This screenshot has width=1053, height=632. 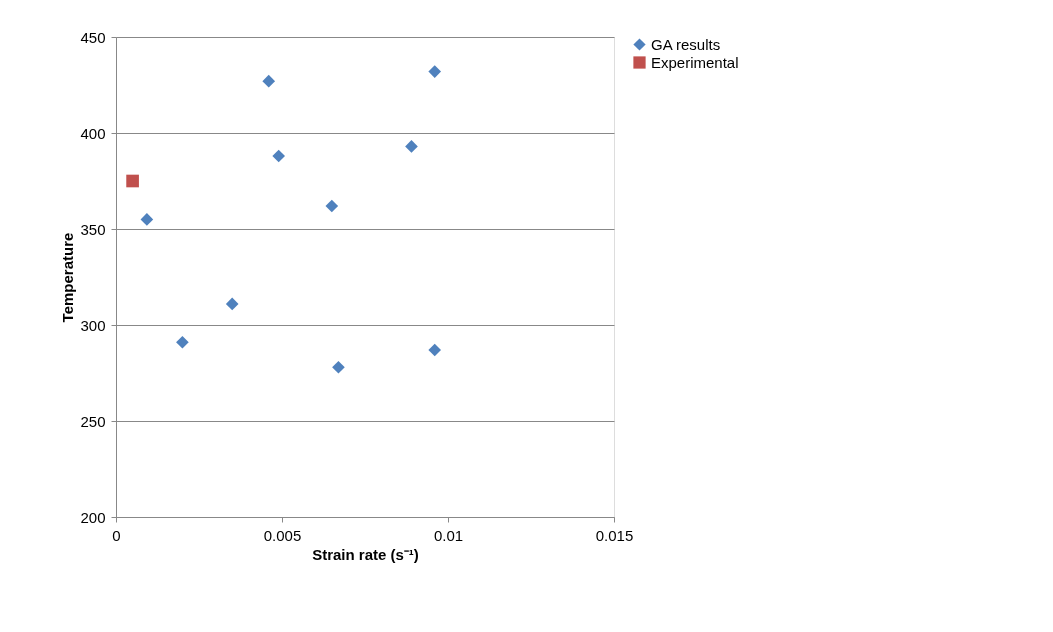 I want to click on y-tick-label: 300, so click(x=93, y=325).